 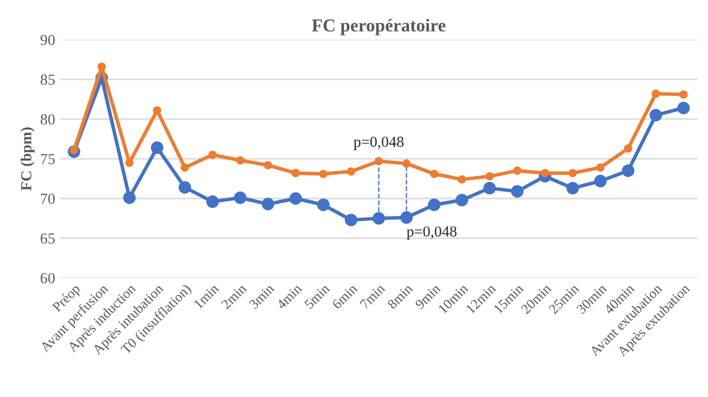 I want to click on x-tick-label: 2min, so click(x=233, y=296).